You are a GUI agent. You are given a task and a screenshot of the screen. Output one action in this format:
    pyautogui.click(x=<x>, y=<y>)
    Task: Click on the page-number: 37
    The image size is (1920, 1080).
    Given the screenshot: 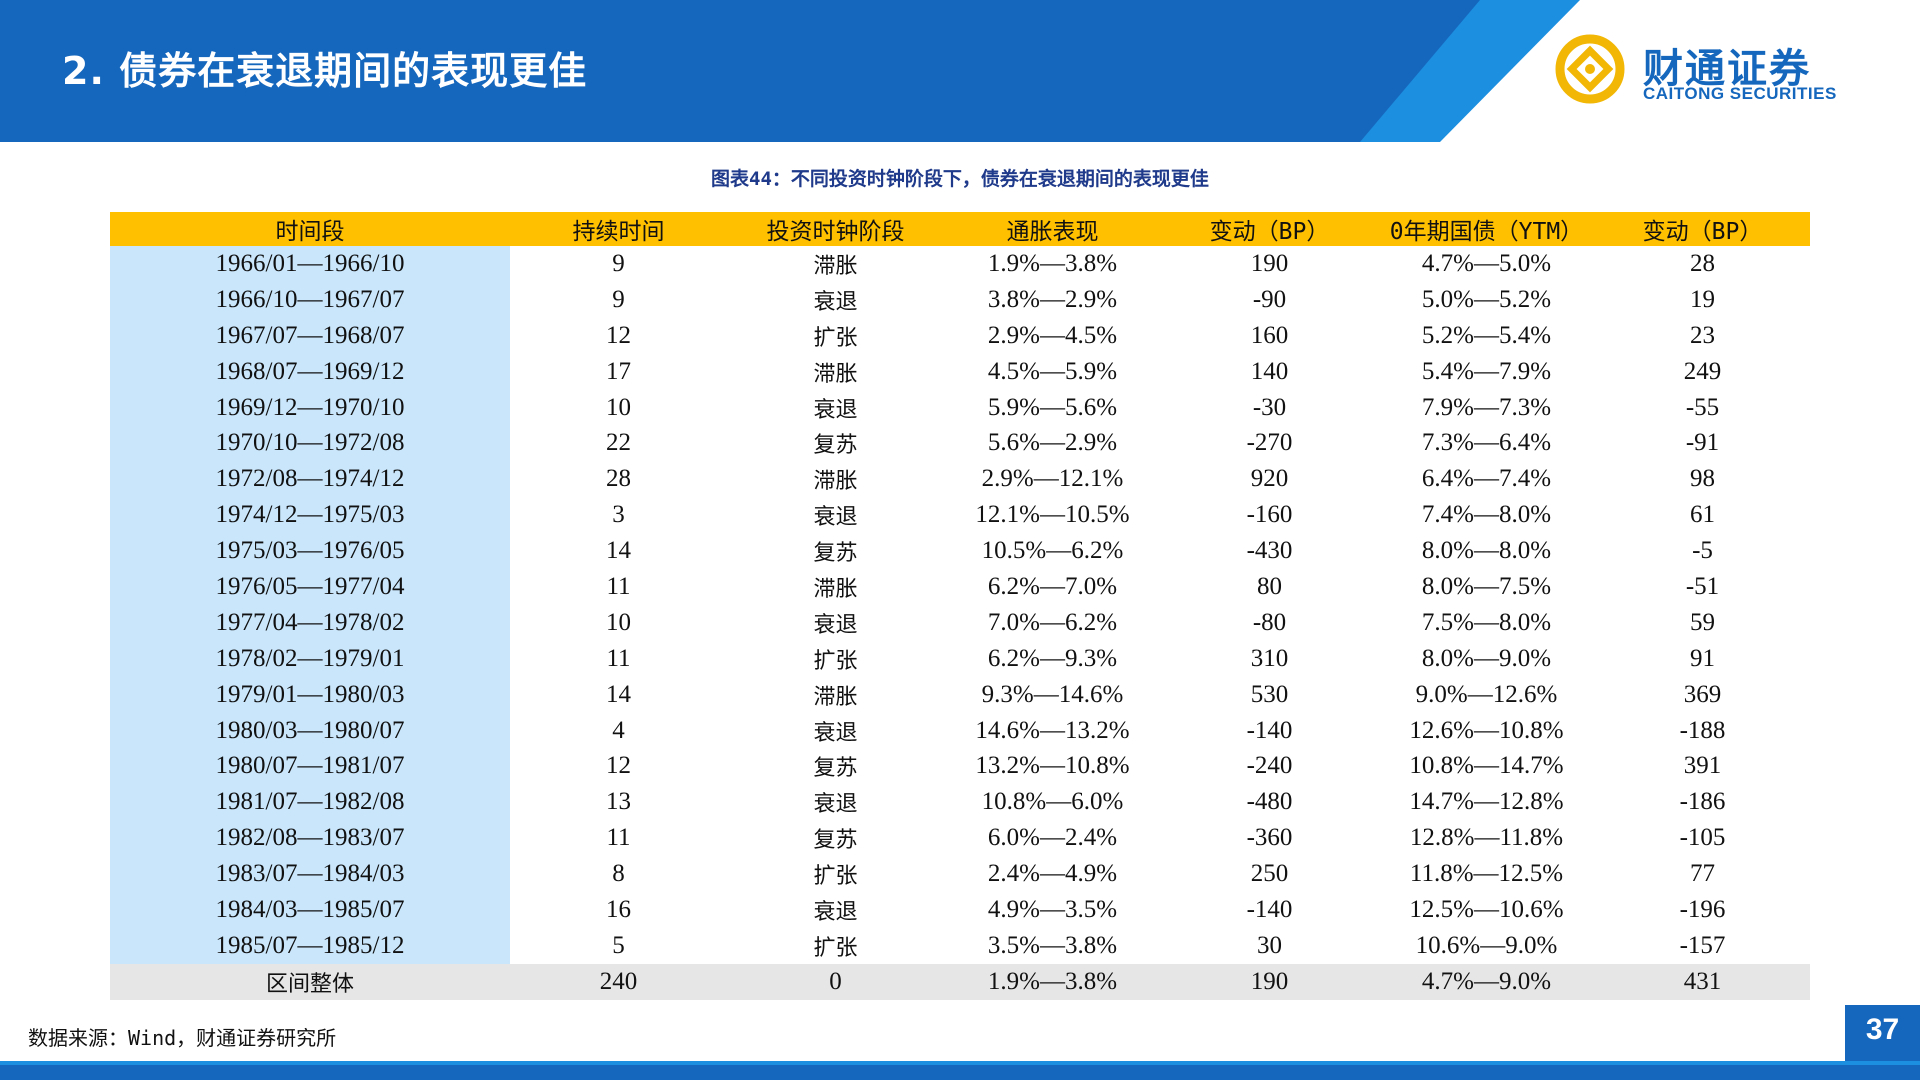 What is the action you would take?
    pyautogui.click(x=1882, y=1029)
    